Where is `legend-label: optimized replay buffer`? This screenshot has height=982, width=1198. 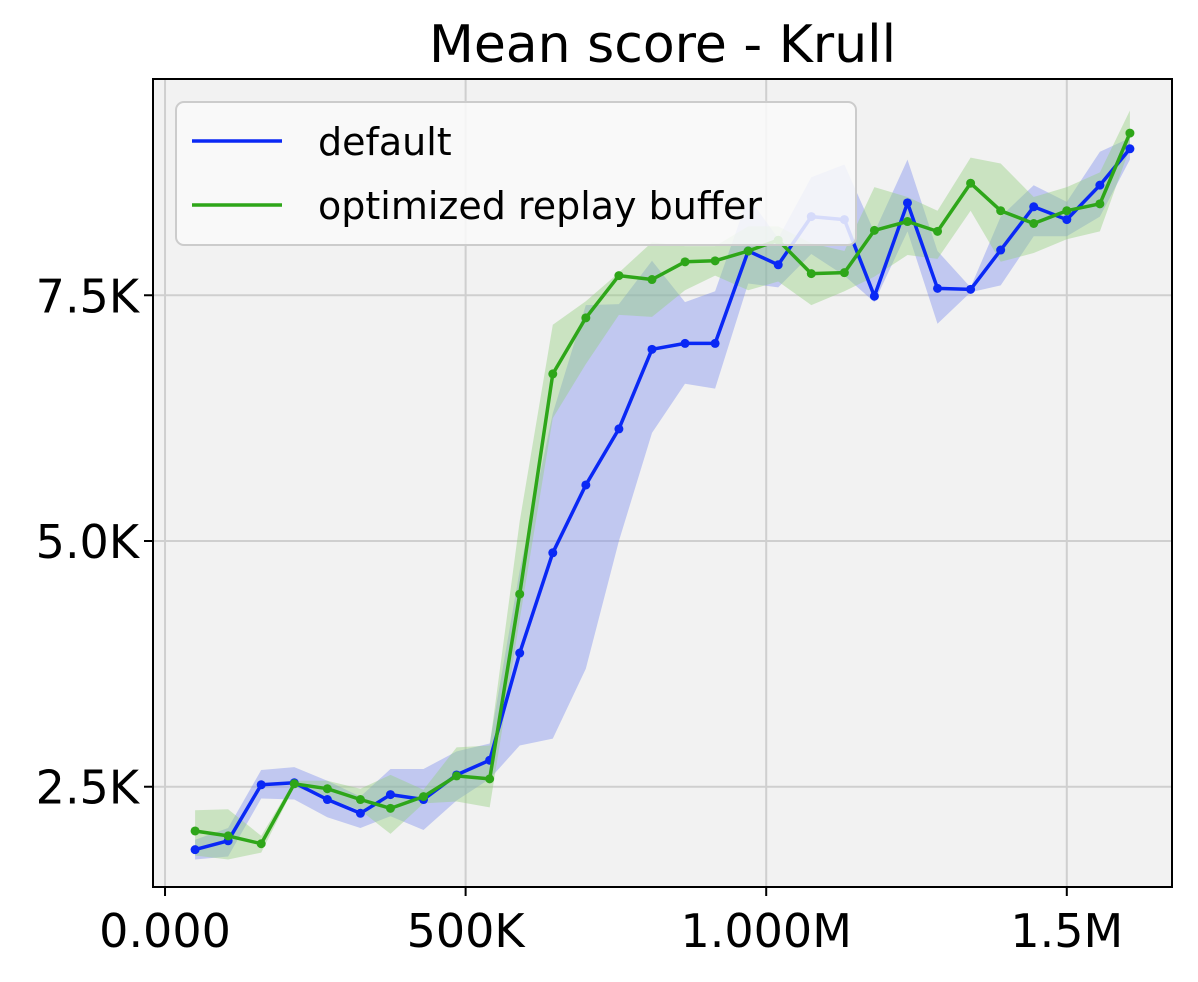
legend-label: optimized replay buffer is located at coordinates (540, 206).